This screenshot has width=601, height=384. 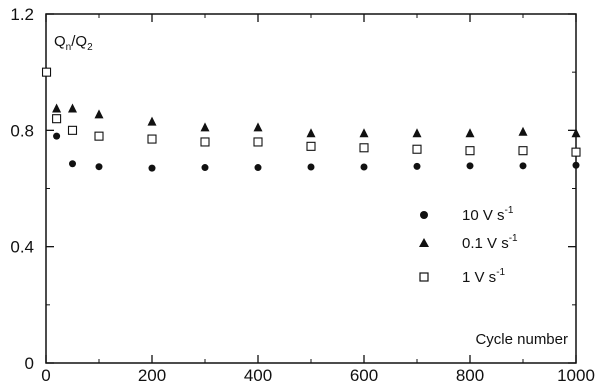 I want to click on x-tick-label: 600, so click(x=364, y=375).